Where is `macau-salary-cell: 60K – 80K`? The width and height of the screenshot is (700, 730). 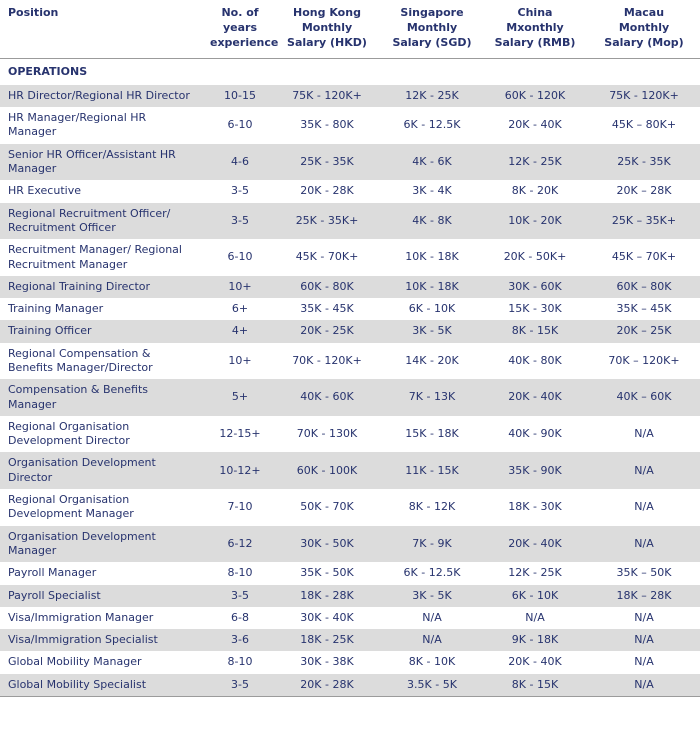
macau-salary-cell: 60K – 80K is located at coordinates (644, 286).